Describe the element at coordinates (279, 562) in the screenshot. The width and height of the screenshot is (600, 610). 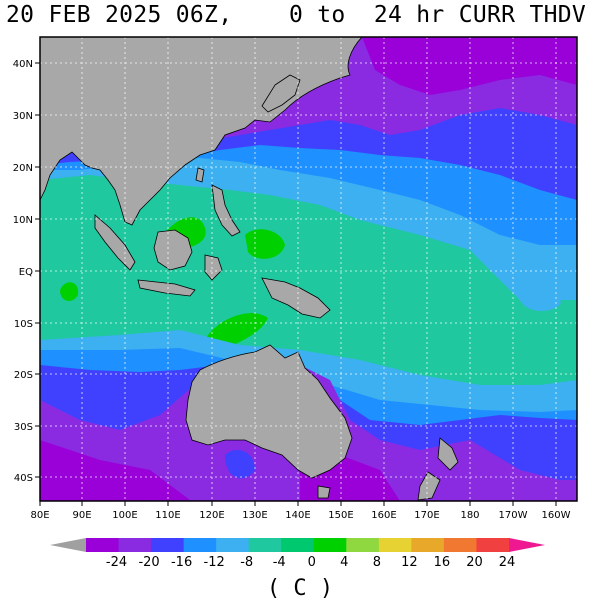
I see `colorbar-tick-label: -4` at that location.